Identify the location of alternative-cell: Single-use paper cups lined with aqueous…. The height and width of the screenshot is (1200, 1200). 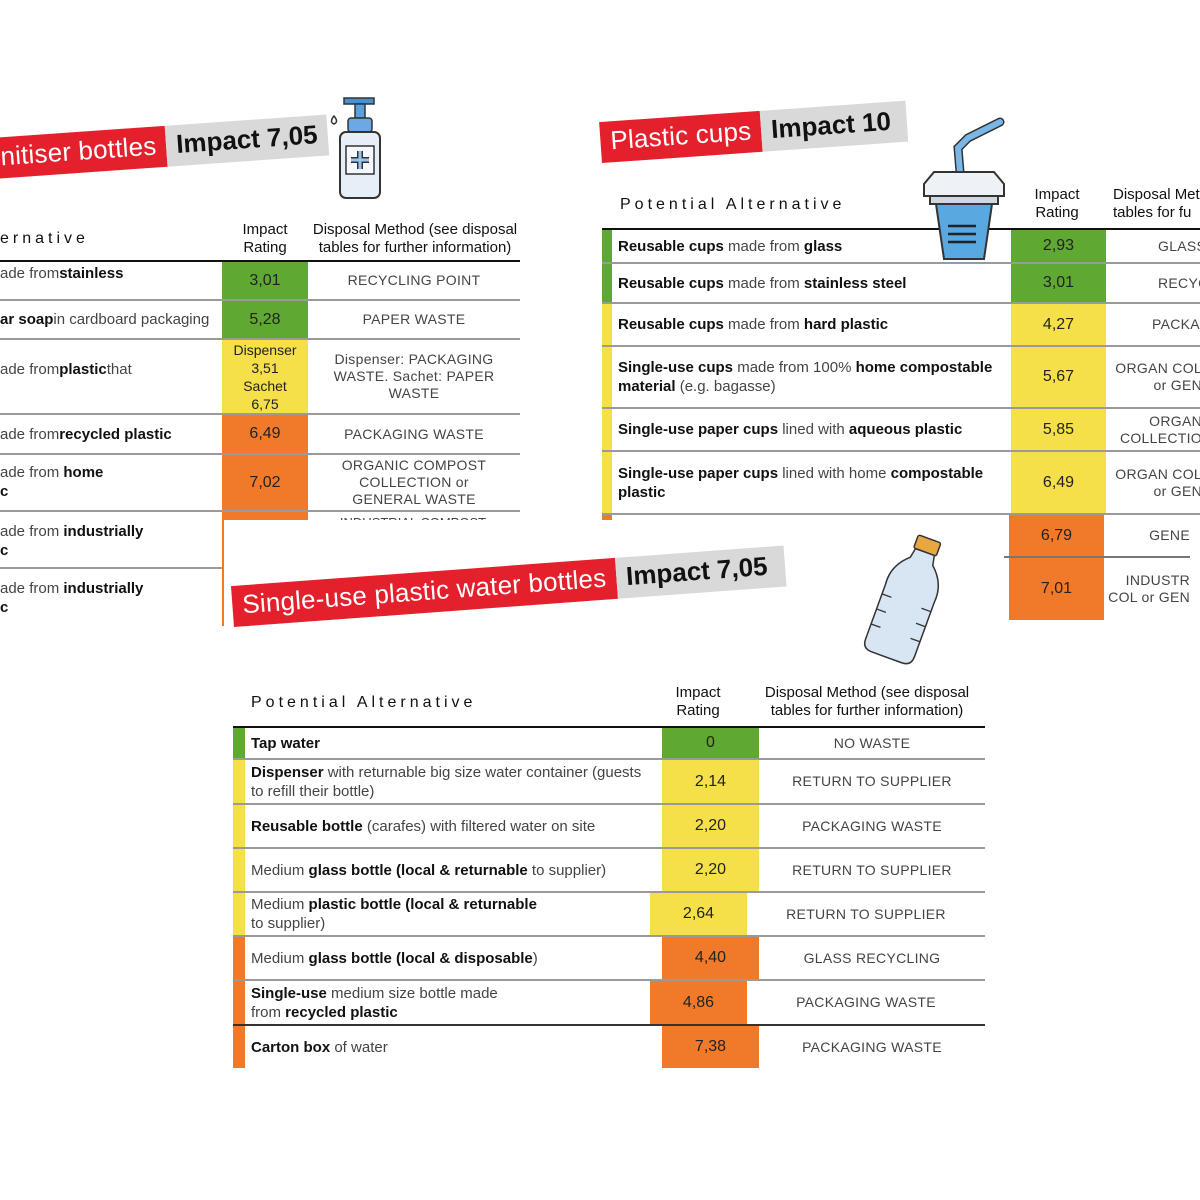
(790, 429).